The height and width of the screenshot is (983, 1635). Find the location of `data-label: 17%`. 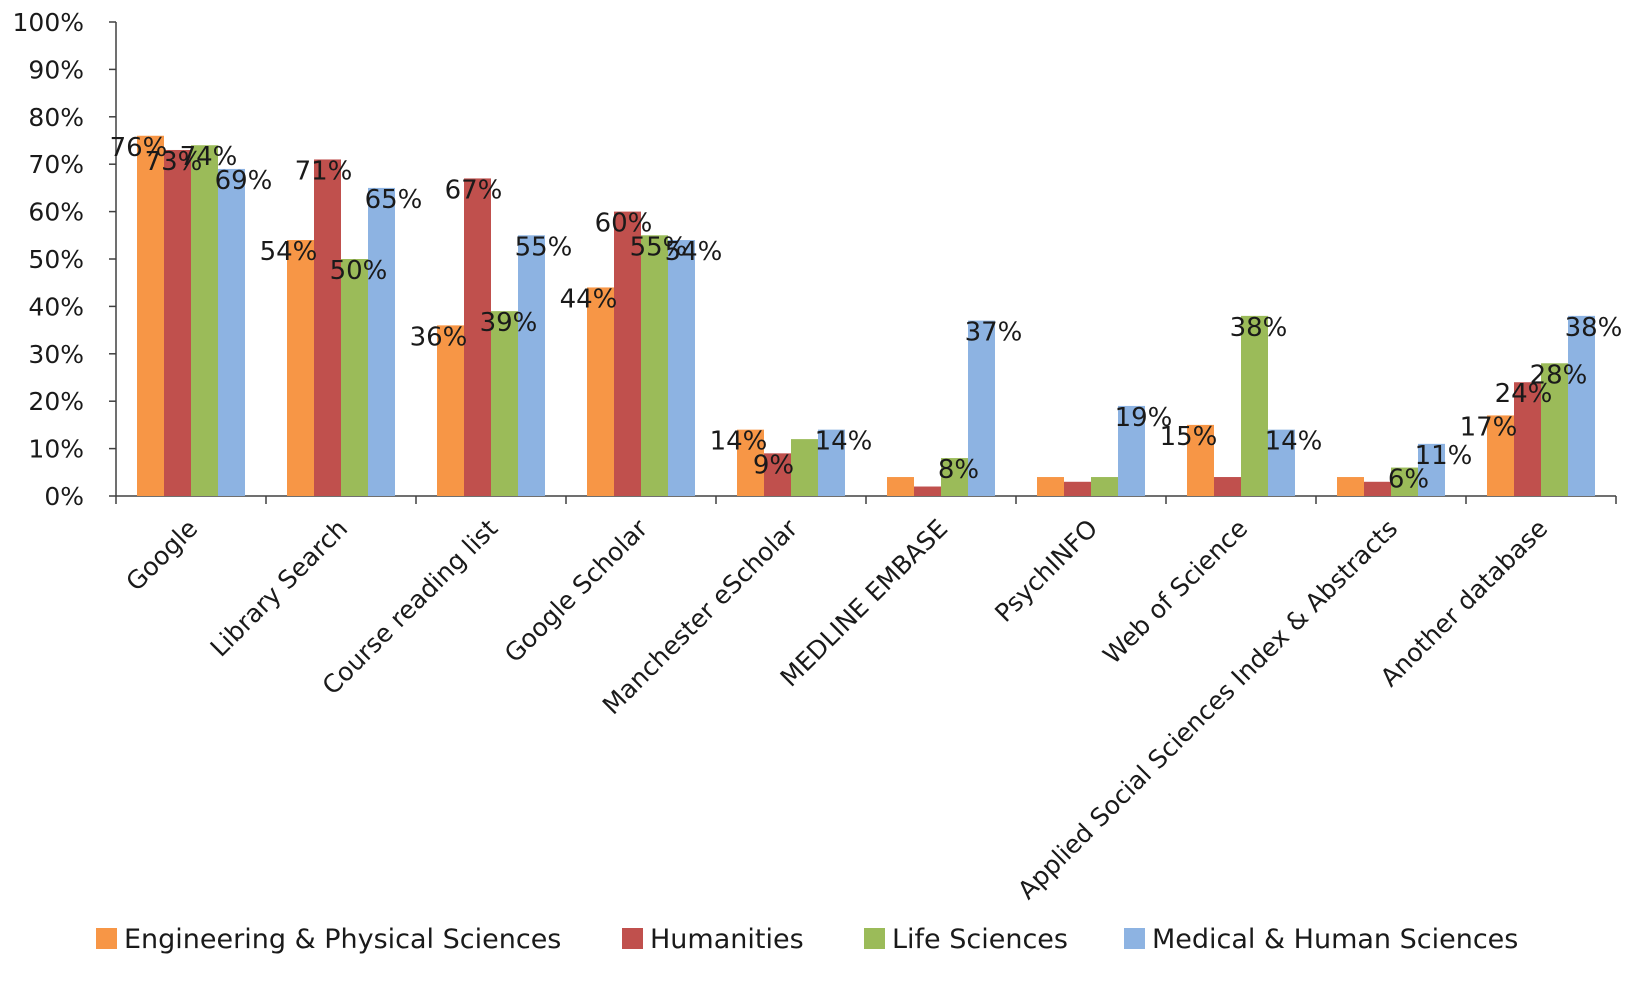

data-label: 17% is located at coordinates (1489, 427).